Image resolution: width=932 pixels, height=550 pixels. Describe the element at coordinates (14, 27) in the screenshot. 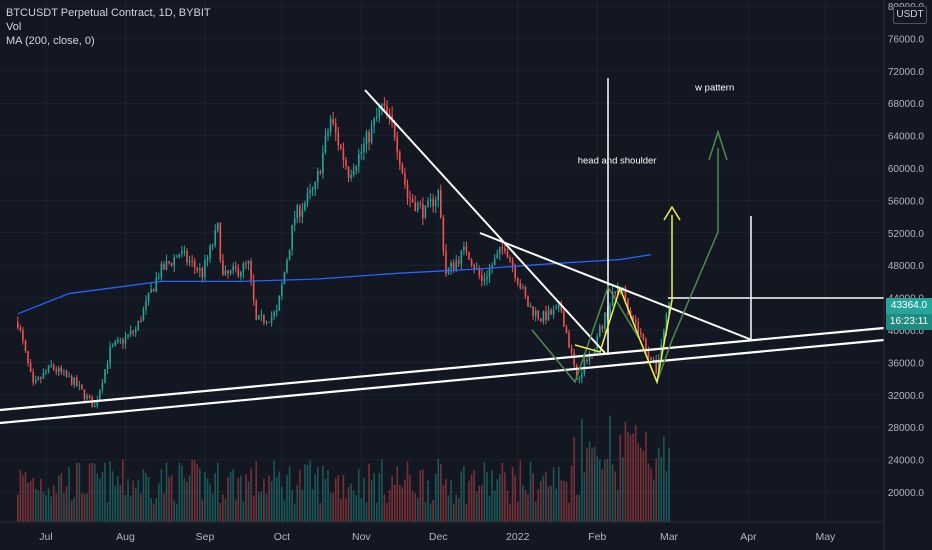

I see `legend-volume: Vol` at that location.